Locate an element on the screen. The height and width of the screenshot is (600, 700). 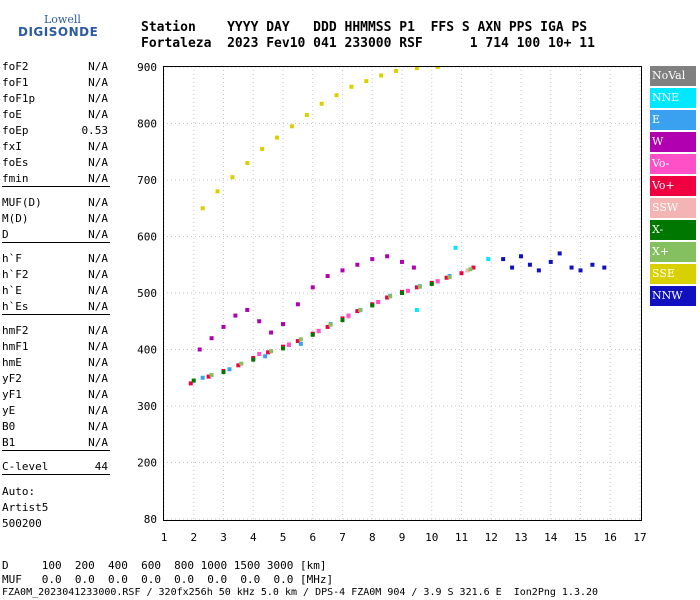
lowell-digisonde-logo: Lowell DIGISONDE is located at coordinates (52, 23).